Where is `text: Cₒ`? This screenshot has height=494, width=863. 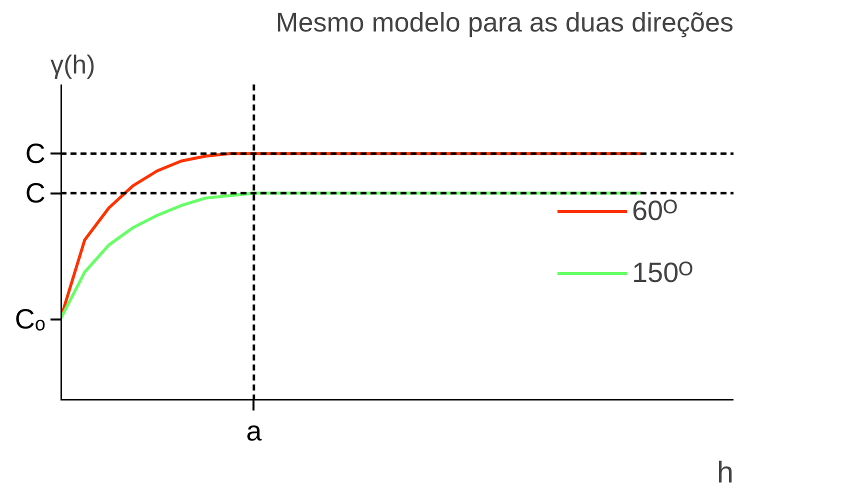 text: Cₒ is located at coordinates (30, 319).